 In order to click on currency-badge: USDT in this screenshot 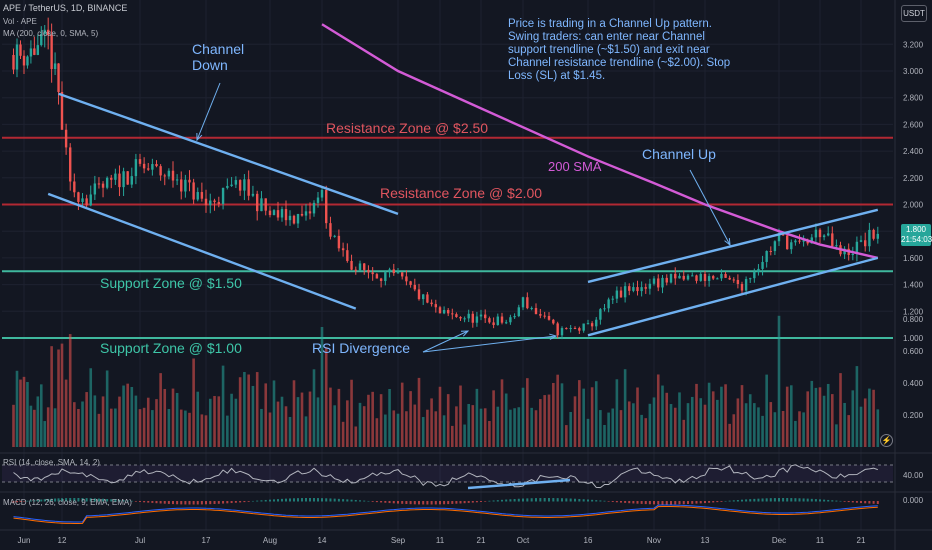, I will do `click(914, 13)`.